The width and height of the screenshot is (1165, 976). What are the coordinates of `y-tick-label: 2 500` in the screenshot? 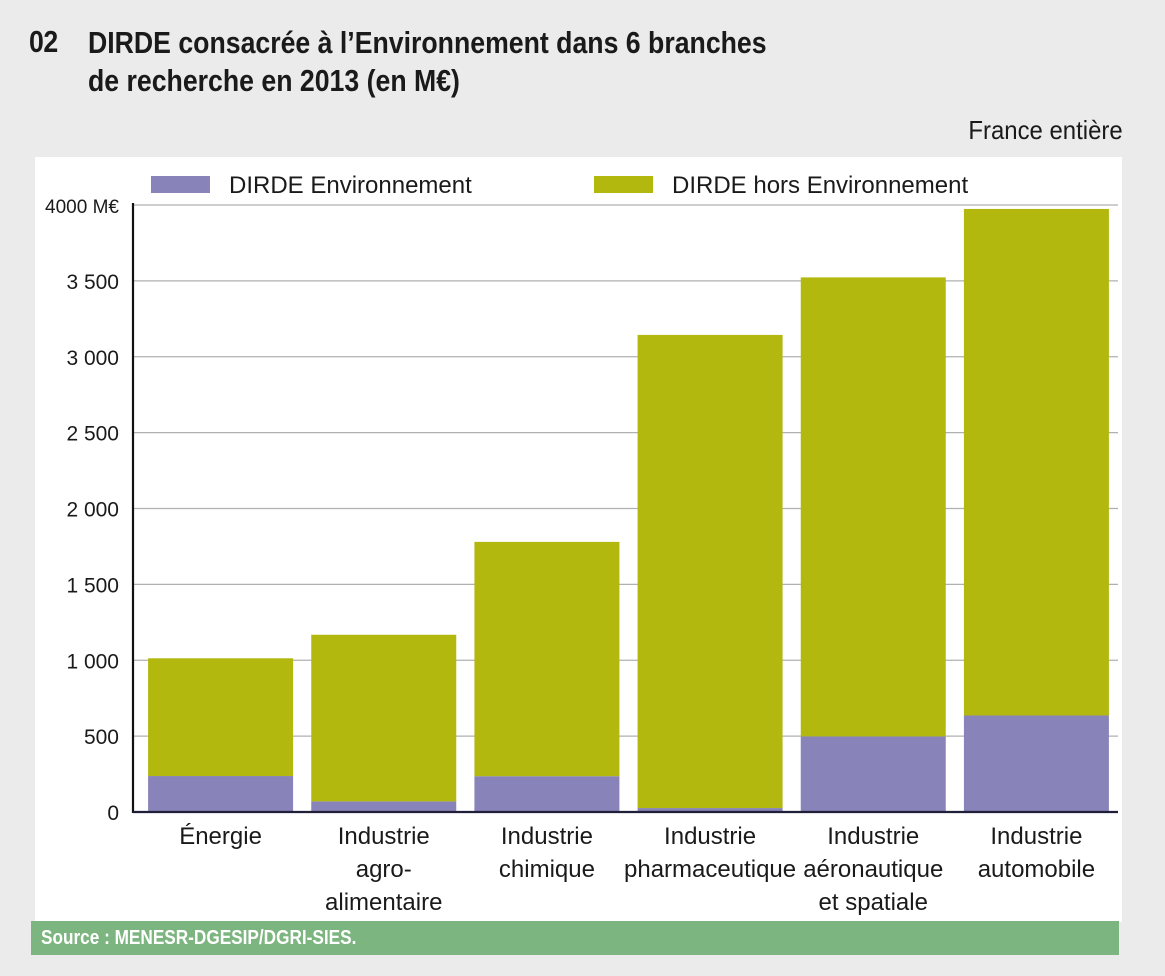 It's located at (92, 434).